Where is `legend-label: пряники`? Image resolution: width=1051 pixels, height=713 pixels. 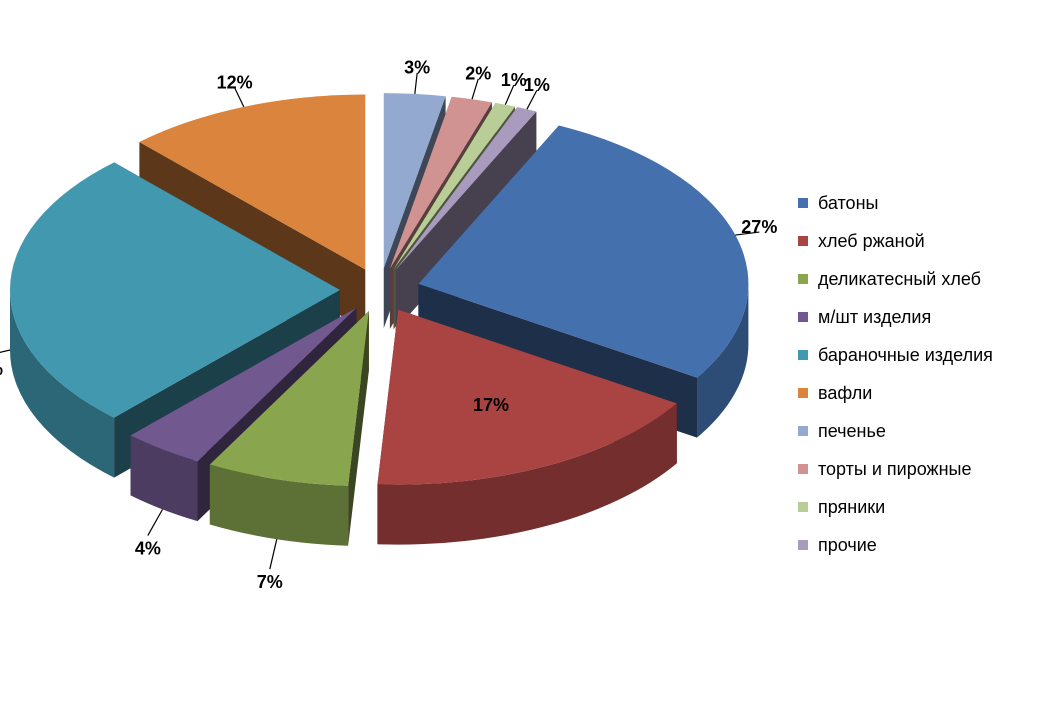
legend-label: пряники is located at coordinates (852, 506).